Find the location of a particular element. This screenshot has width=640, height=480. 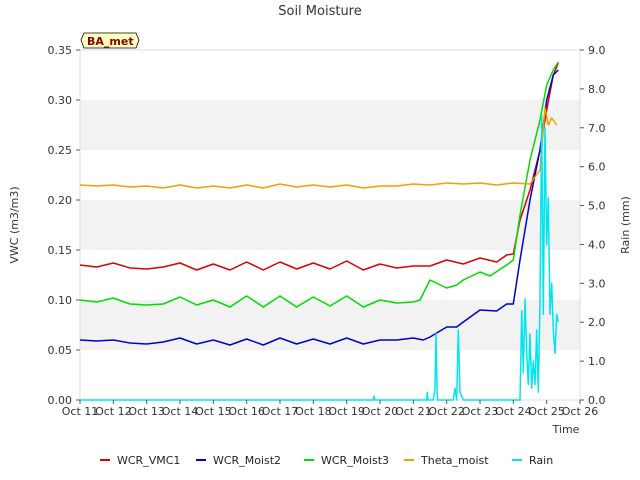

y-axis-title: VWC (m3/m3) is located at coordinates (14, 224).